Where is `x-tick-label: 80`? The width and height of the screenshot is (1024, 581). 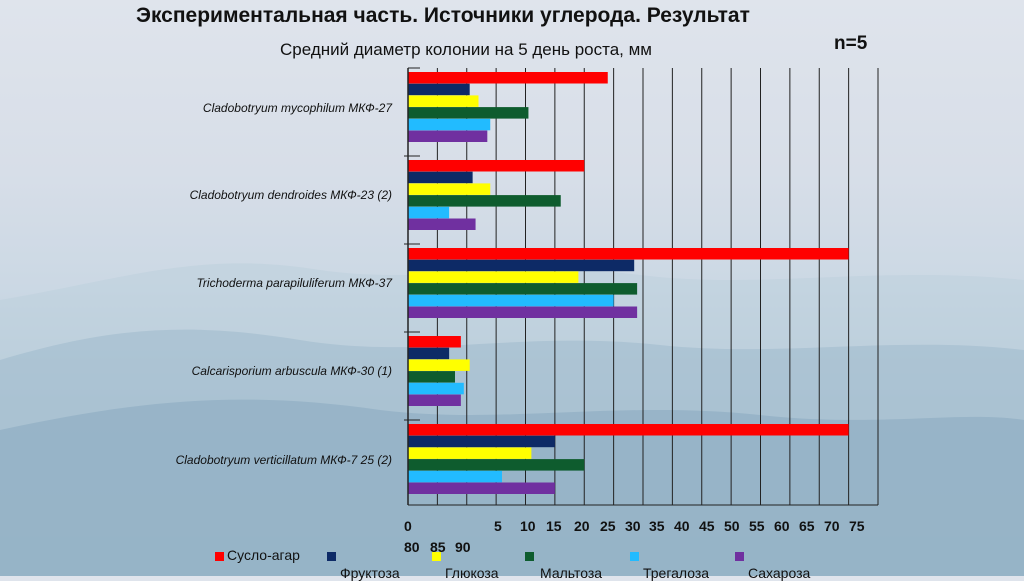 x-tick-label: 80 is located at coordinates (412, 547).